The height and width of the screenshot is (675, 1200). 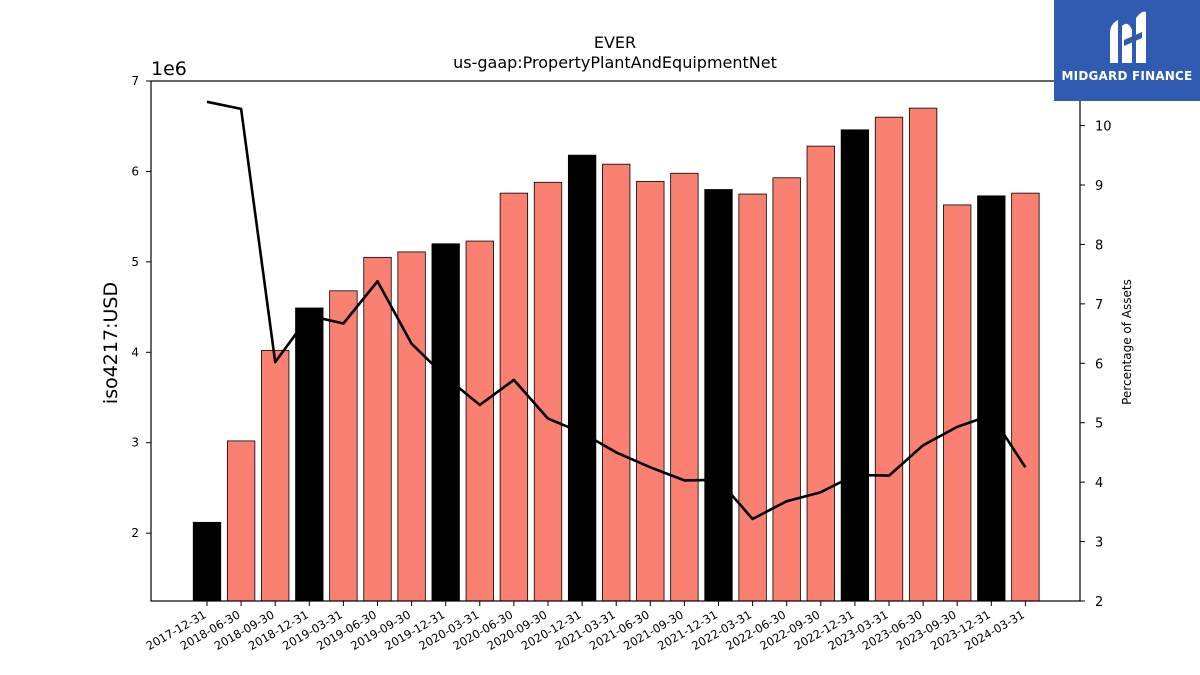 I want to click on y2-tick-label: 4, so click(x=1099, y=483).